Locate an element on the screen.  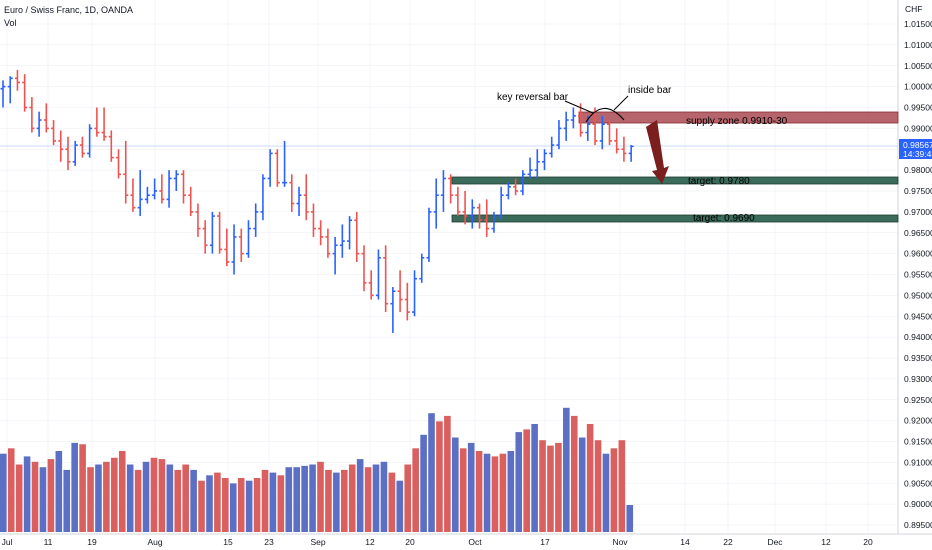
time-tick-label: Dec is located at coordinates (775, 542).